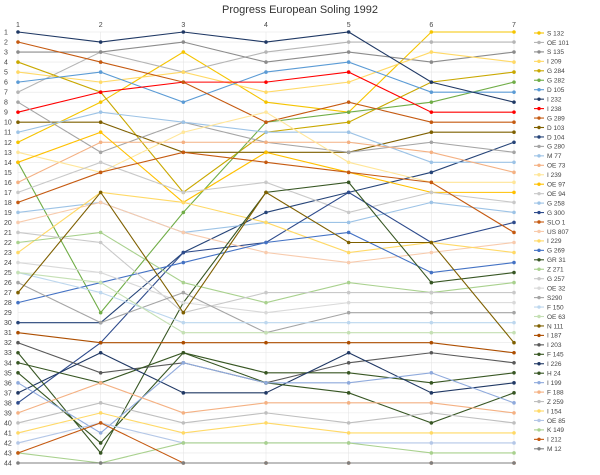  I want to click on legend-label: OE 97, so click(556, 185).